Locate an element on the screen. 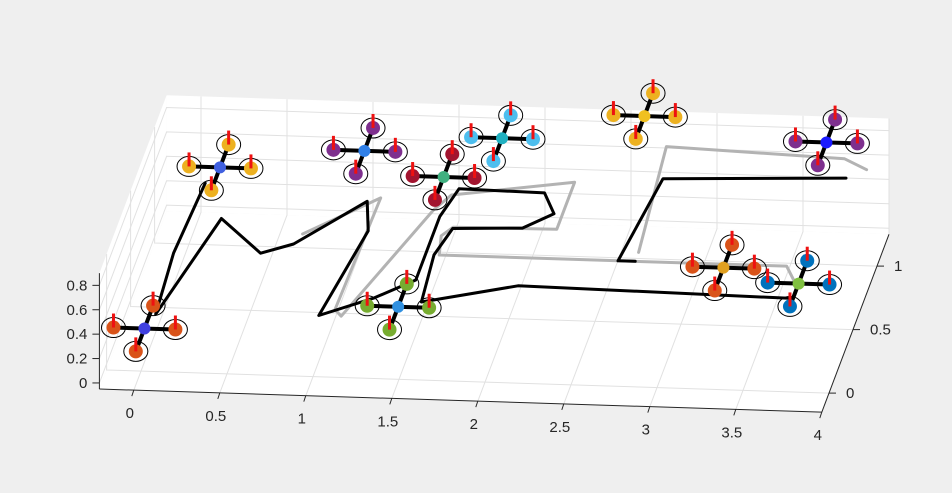 This screenshot has width=952, height=493. x-tick-label: 1 is located at coordinates (302, 419).